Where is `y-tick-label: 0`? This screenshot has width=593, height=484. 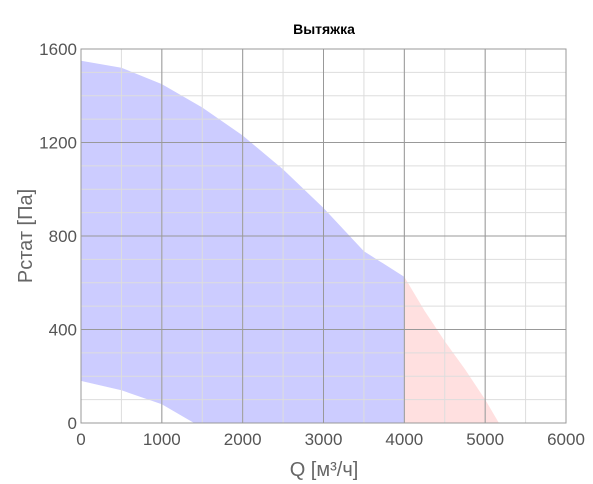
y-tick-label: 0 is located at coordinates (72, 423).